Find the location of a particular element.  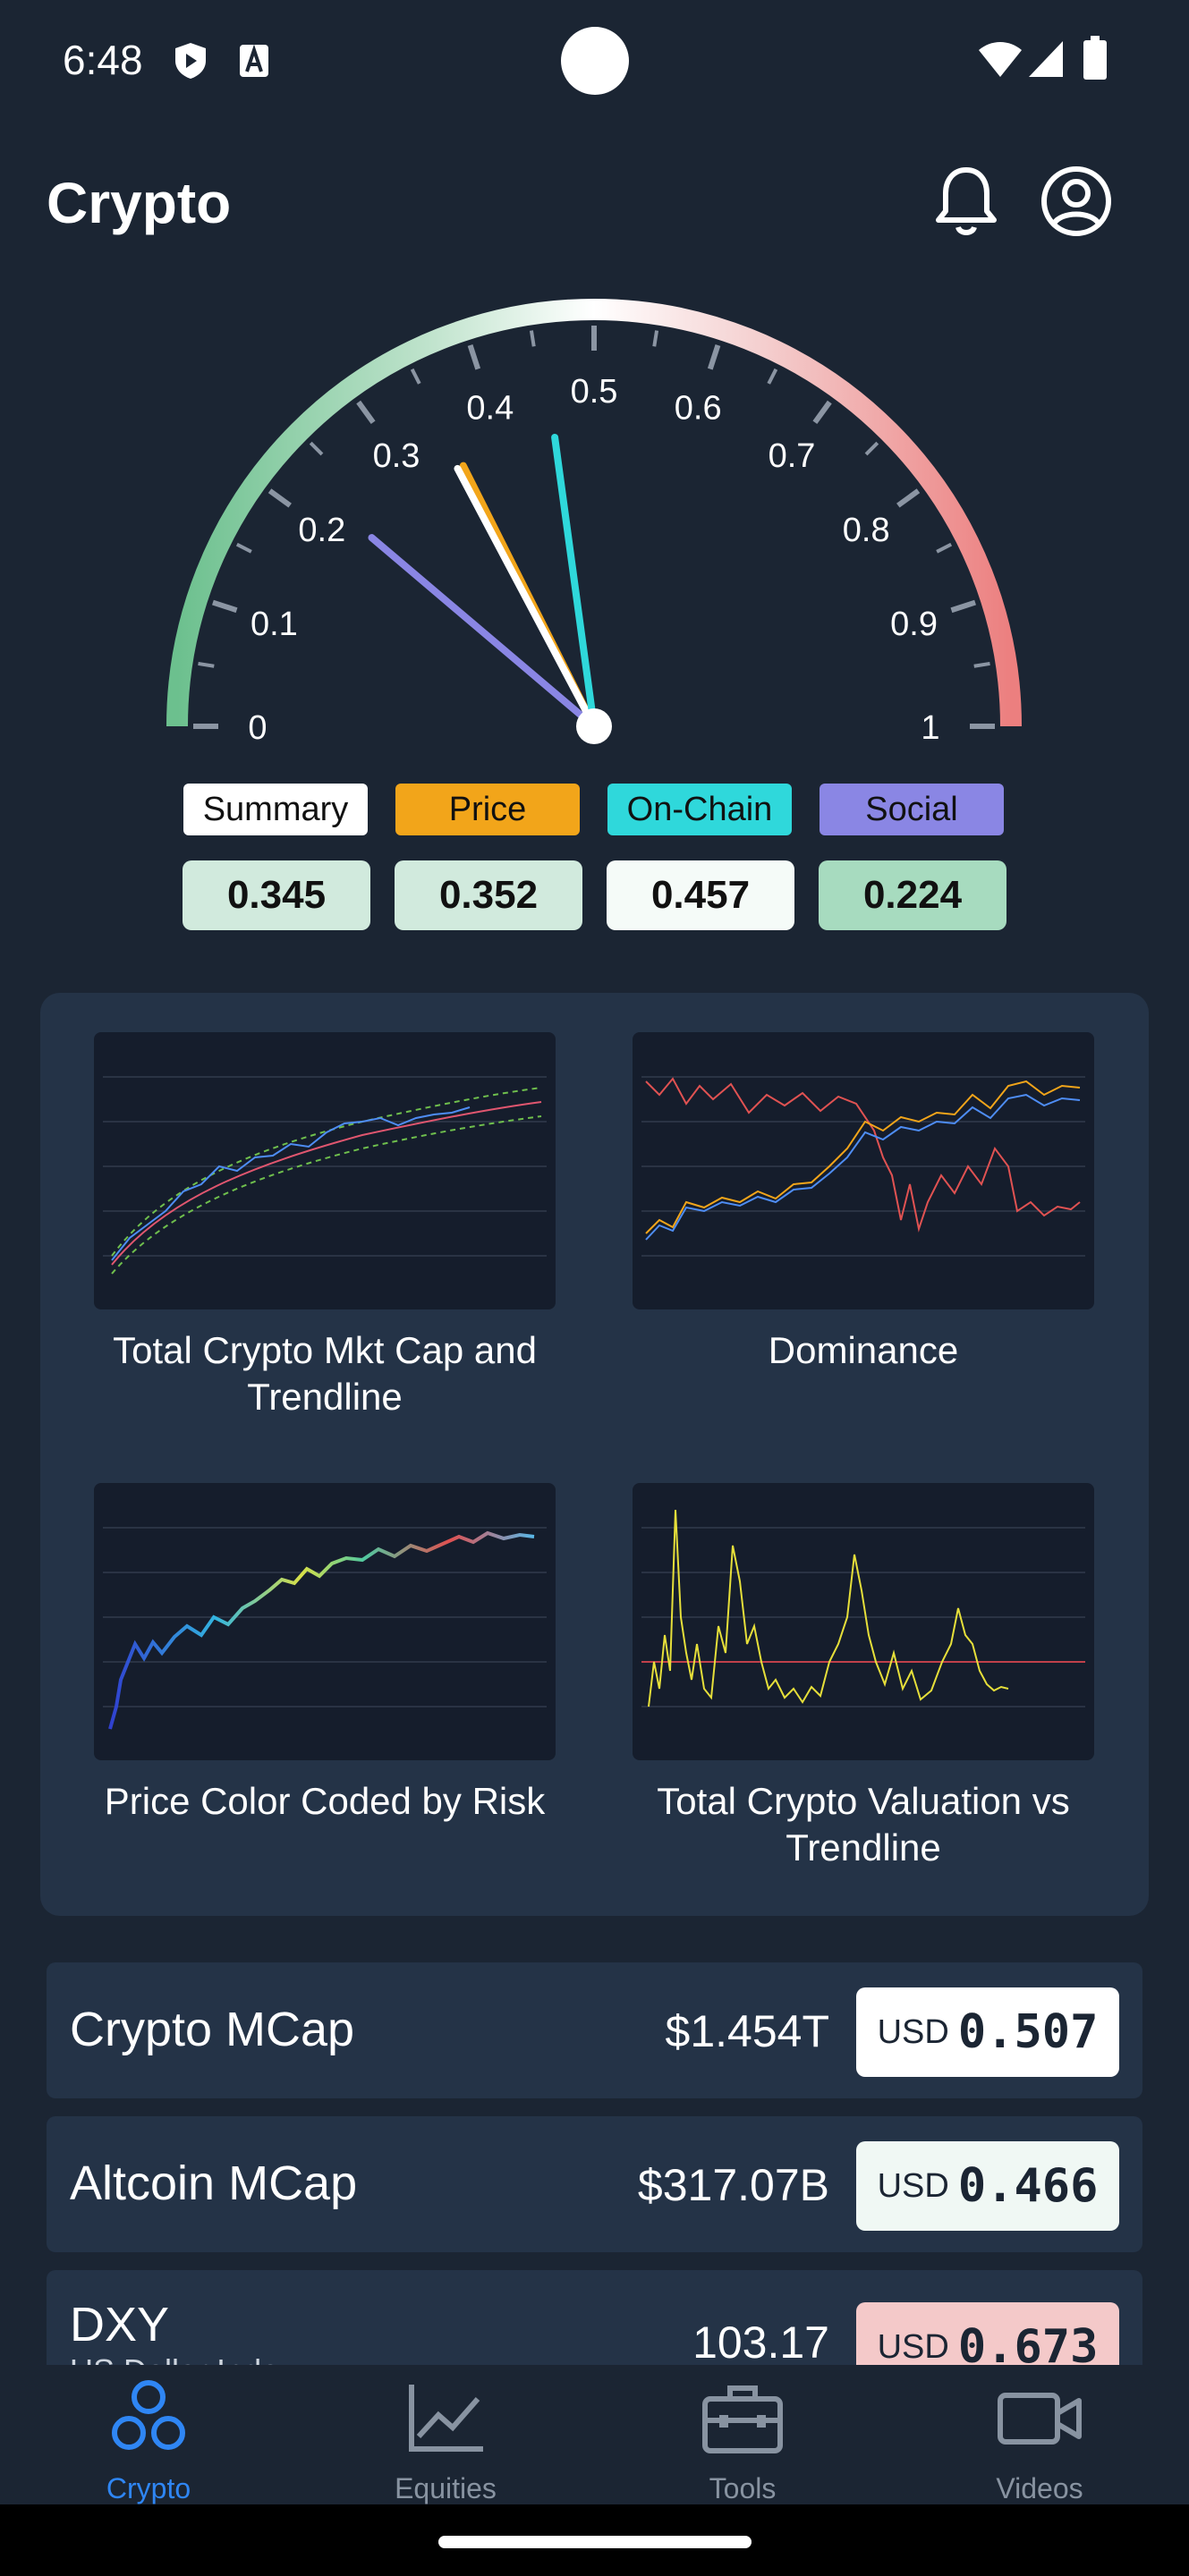

gauge-tick-label: 0 is located at coordinates (257, 728).